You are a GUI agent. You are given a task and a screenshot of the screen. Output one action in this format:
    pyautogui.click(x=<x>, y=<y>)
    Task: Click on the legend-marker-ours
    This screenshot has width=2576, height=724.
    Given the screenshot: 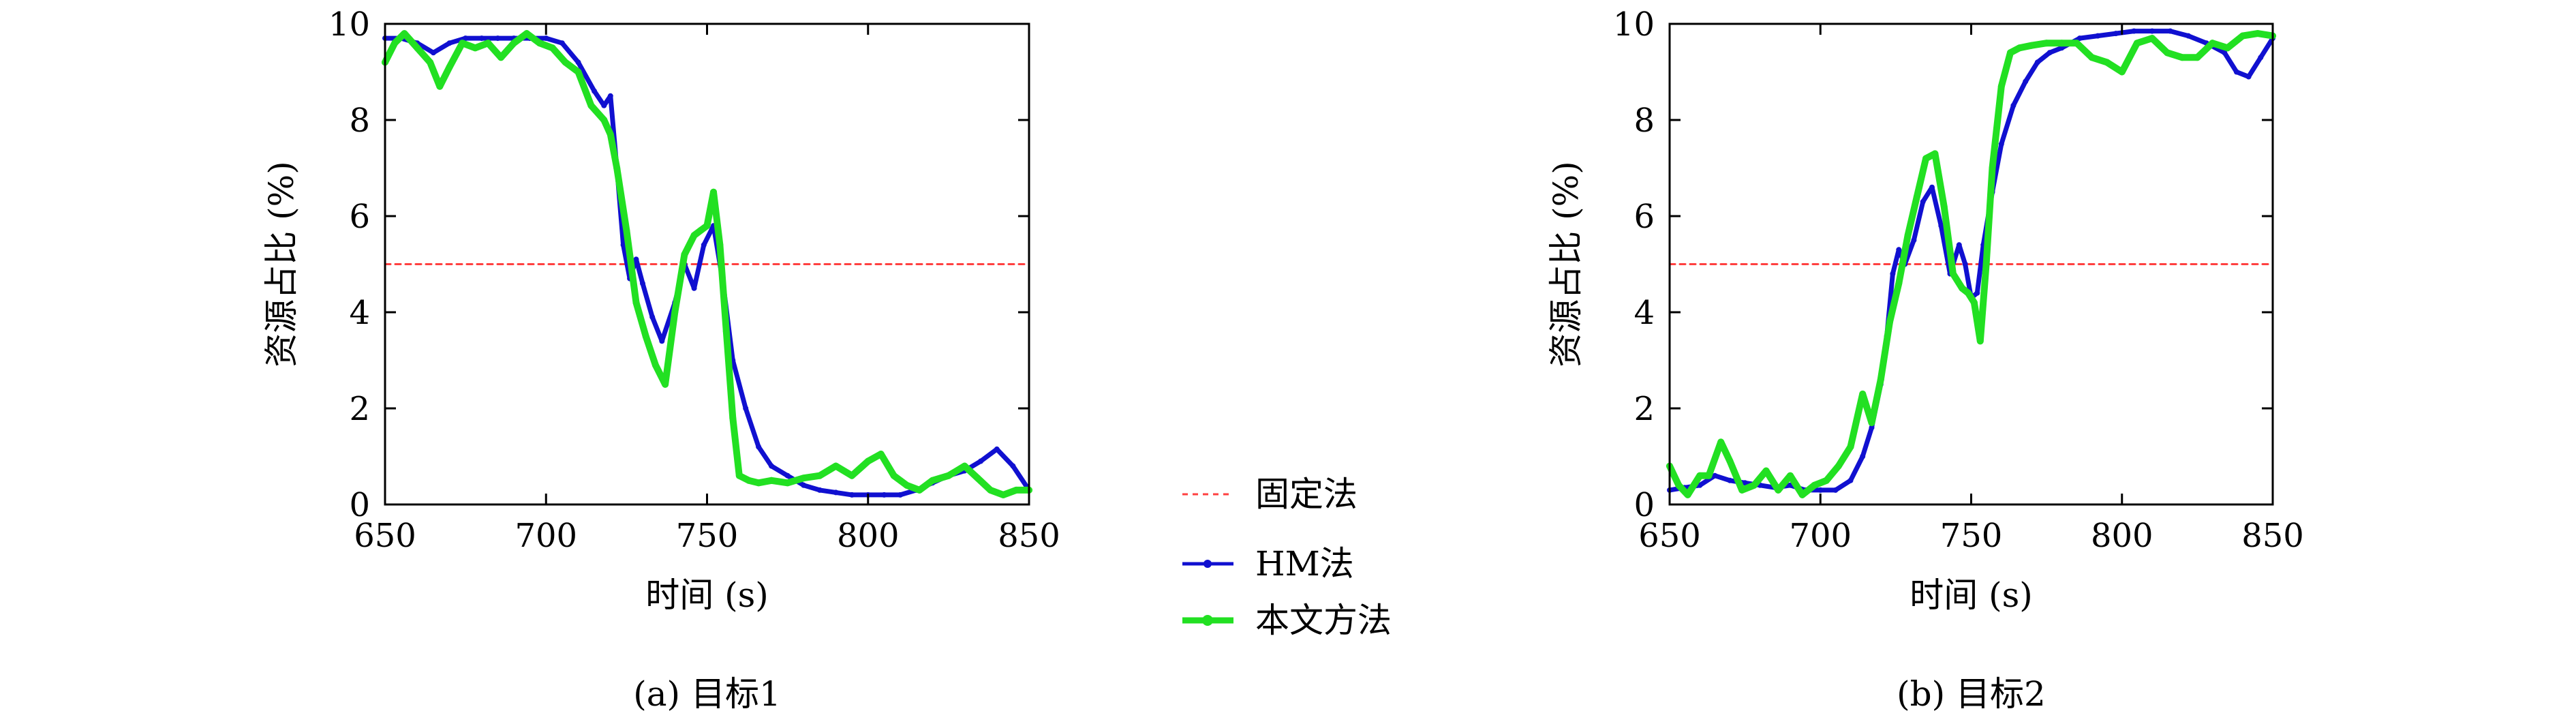 What is the action you would take?
    pyautogui.click(x=1207, y=620)
    